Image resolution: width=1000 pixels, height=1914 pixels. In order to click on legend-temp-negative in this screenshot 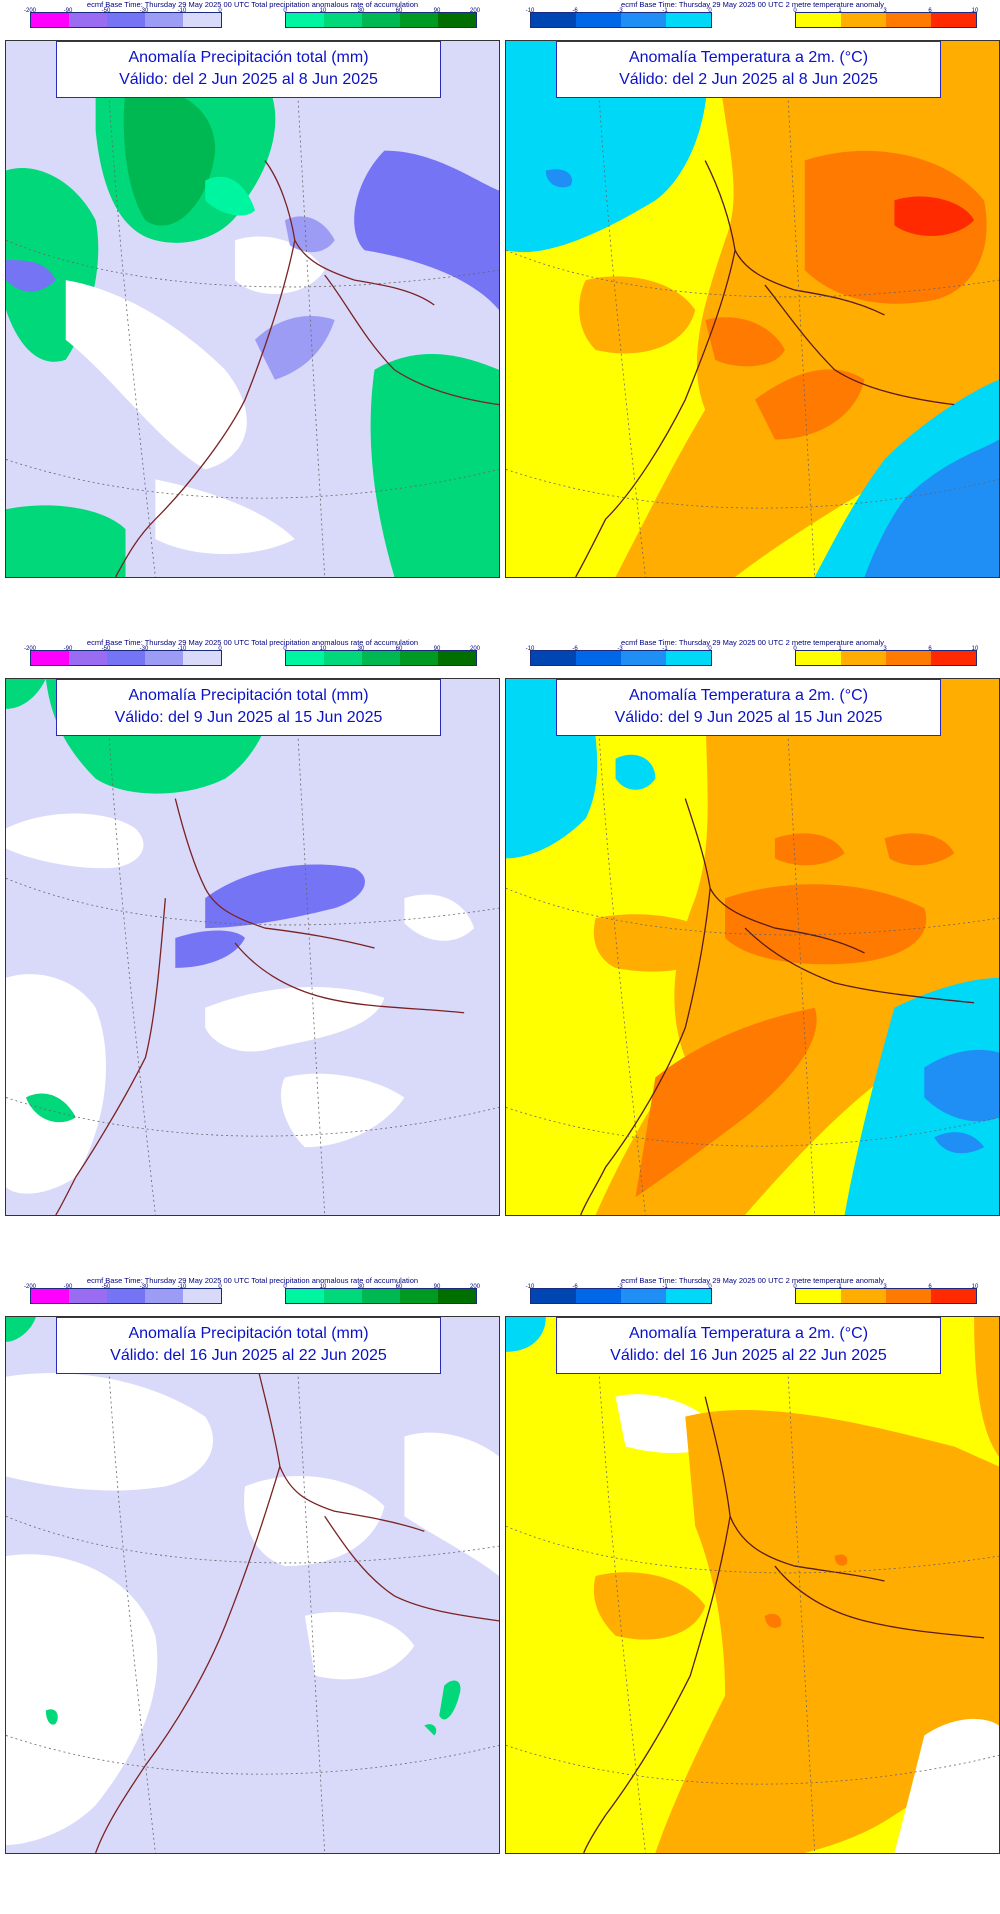, I will do `click(621, 658)`.